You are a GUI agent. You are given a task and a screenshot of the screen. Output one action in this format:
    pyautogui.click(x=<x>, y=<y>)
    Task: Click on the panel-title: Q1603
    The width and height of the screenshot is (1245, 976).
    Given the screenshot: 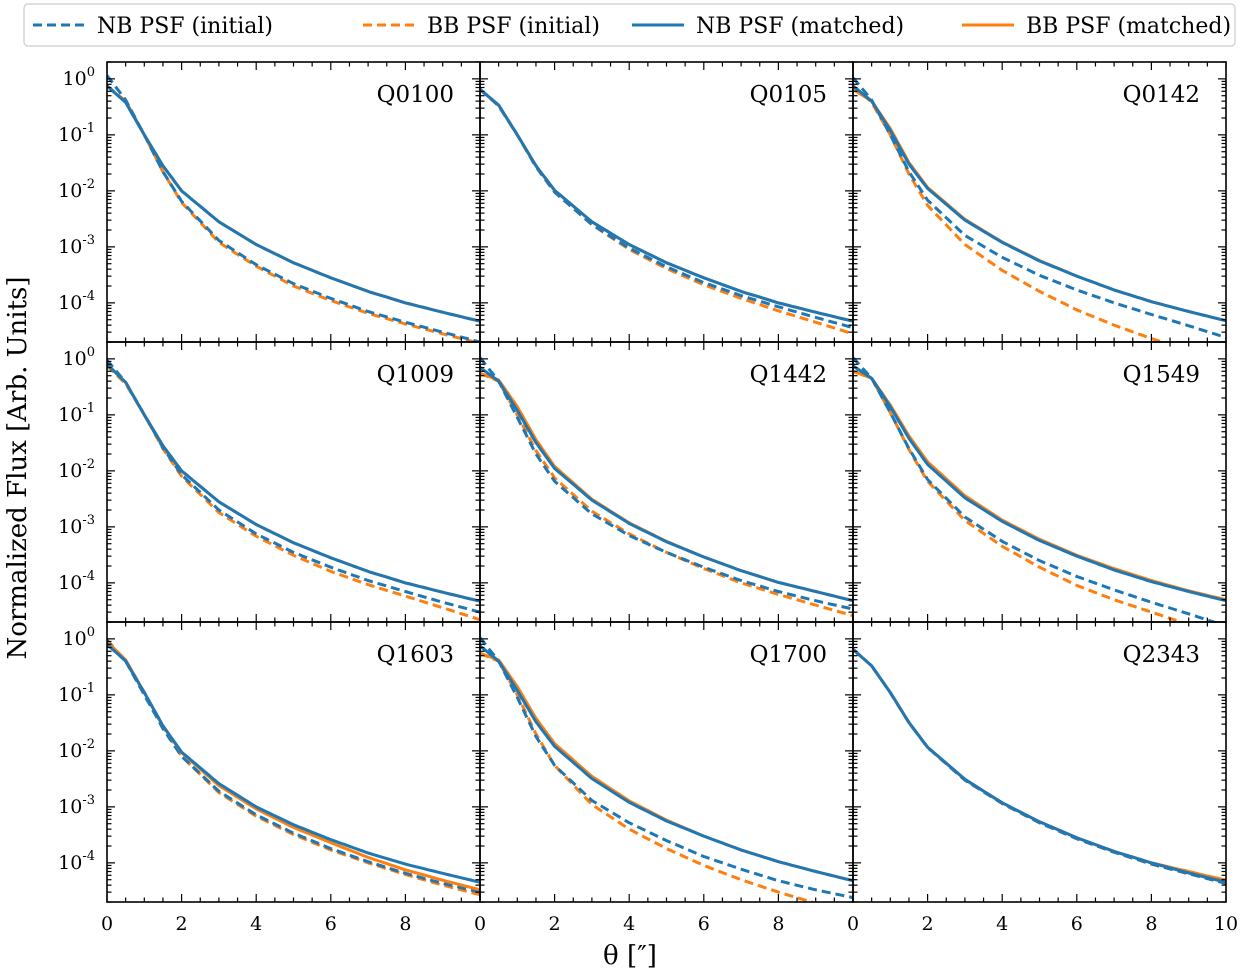 What is the action you would take?
    pyautogui.click(x=415, y=655)
    